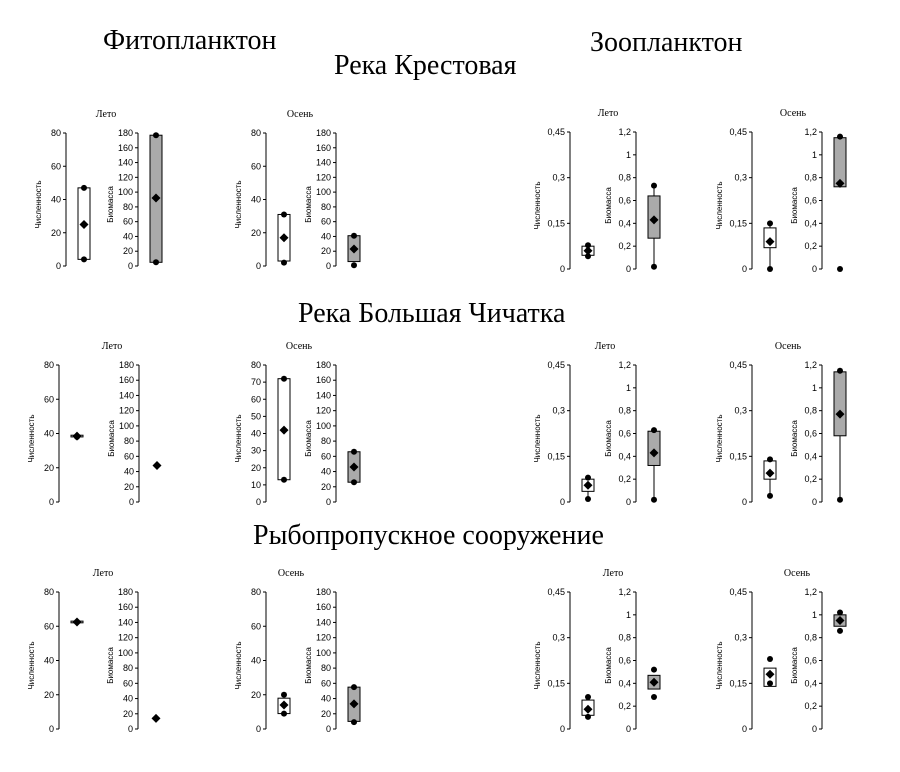  I want to click on axis-panel-11-biomass: 0 0,2 0,4 0,6 0,8 1 1,2 Биомасса, so click(818, 660).